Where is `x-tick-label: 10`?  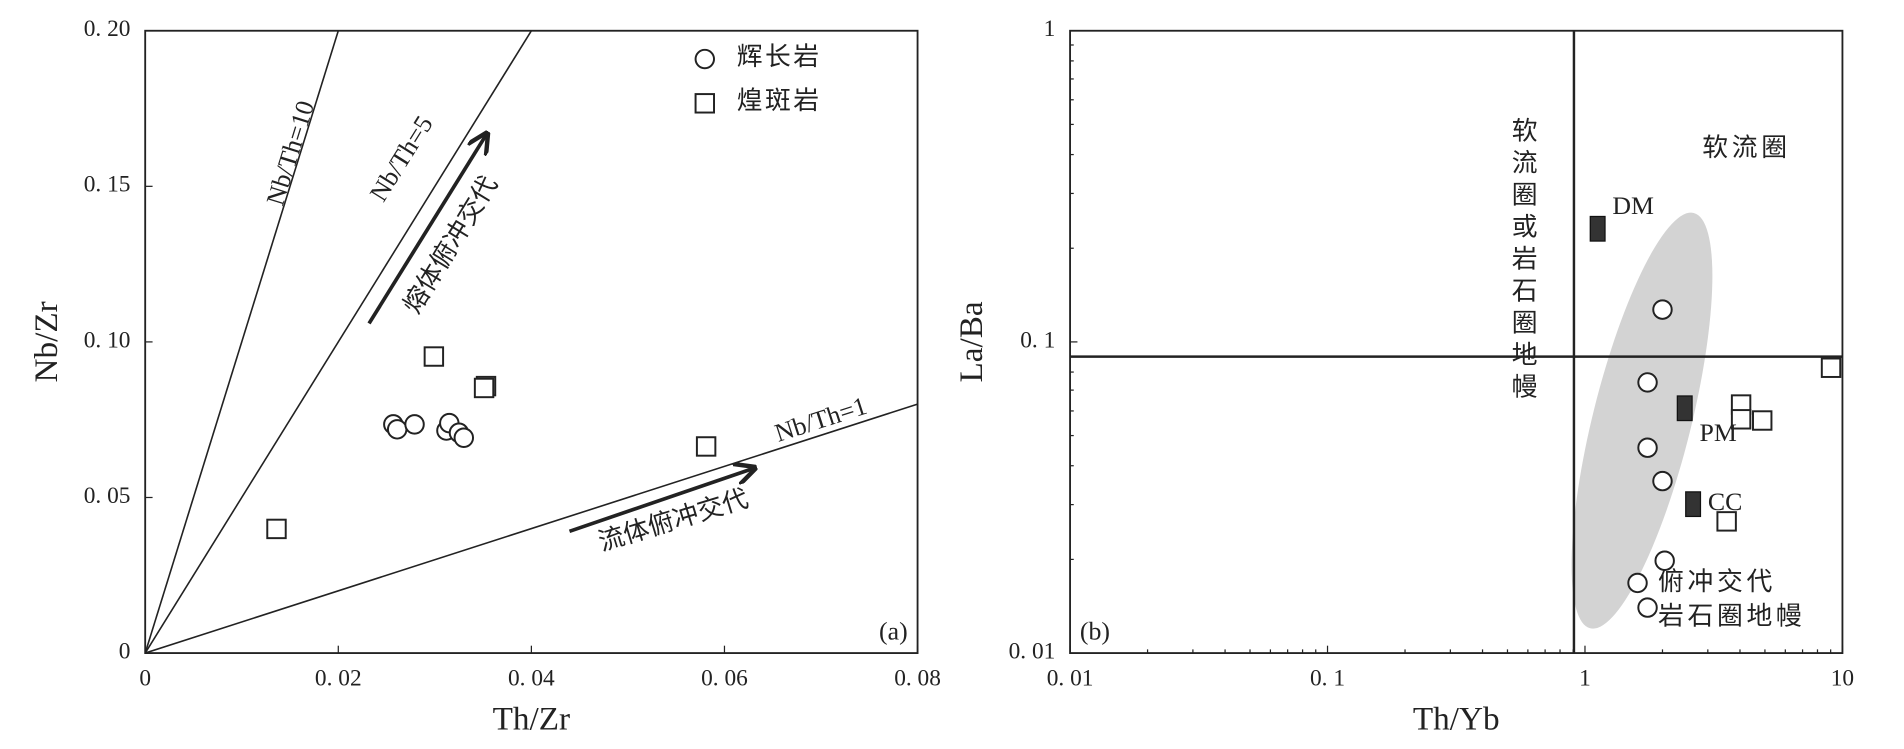
x-tick-label: 10 is located at coordinates (1842, 678).